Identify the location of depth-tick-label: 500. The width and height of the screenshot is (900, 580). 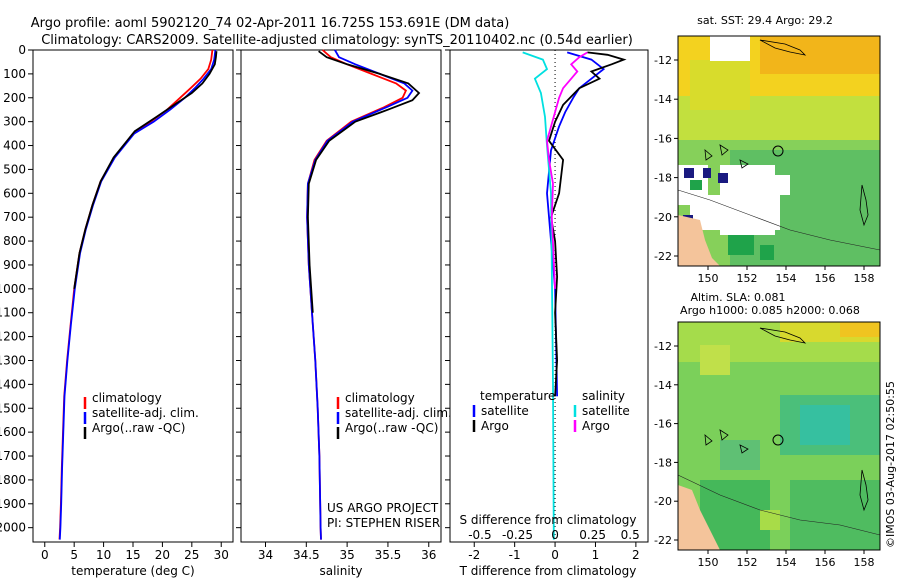
(14, 169).